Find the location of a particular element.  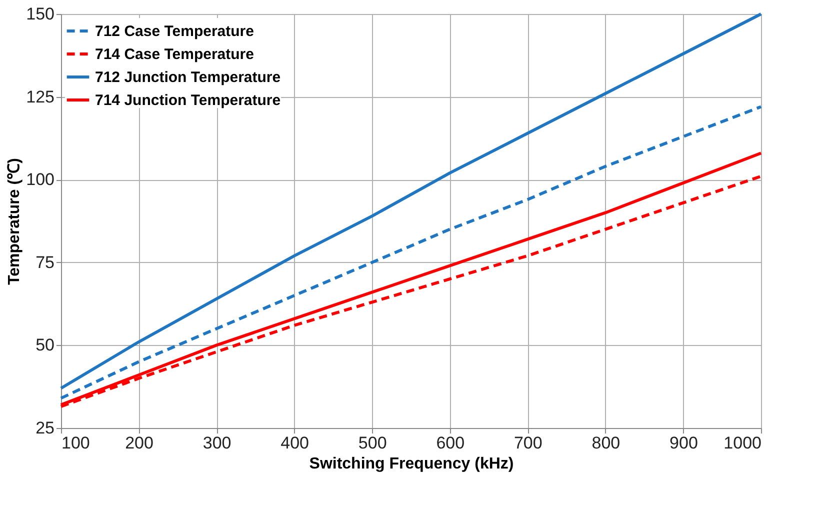

legend-label: 714 Case Temperature is located at coordinates (174, 54).